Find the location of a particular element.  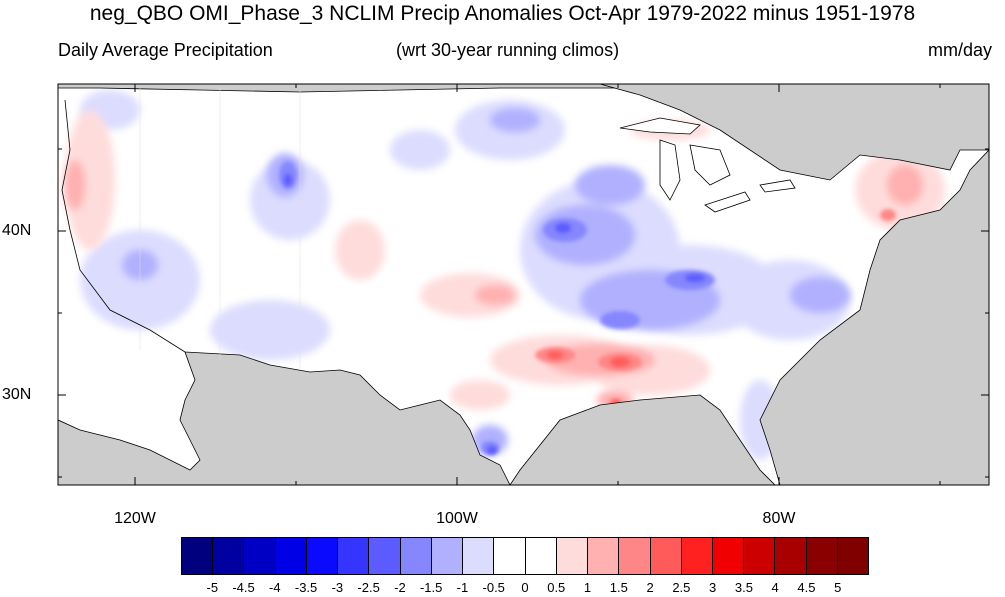

great-lakes is located at coordinates (707, 165).